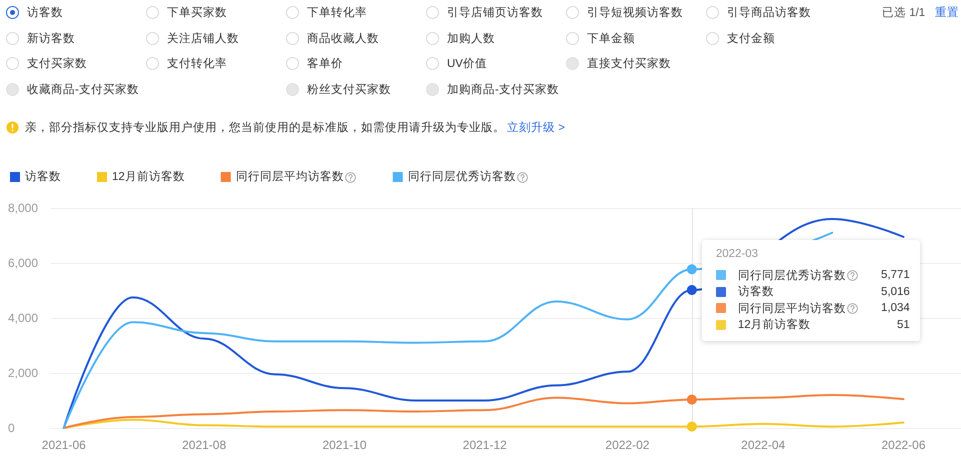  What do you see at coordinates (204, 445) in the screenshot?
I see `x-tick-label: 2021-08` at bounding box center [204, 445].